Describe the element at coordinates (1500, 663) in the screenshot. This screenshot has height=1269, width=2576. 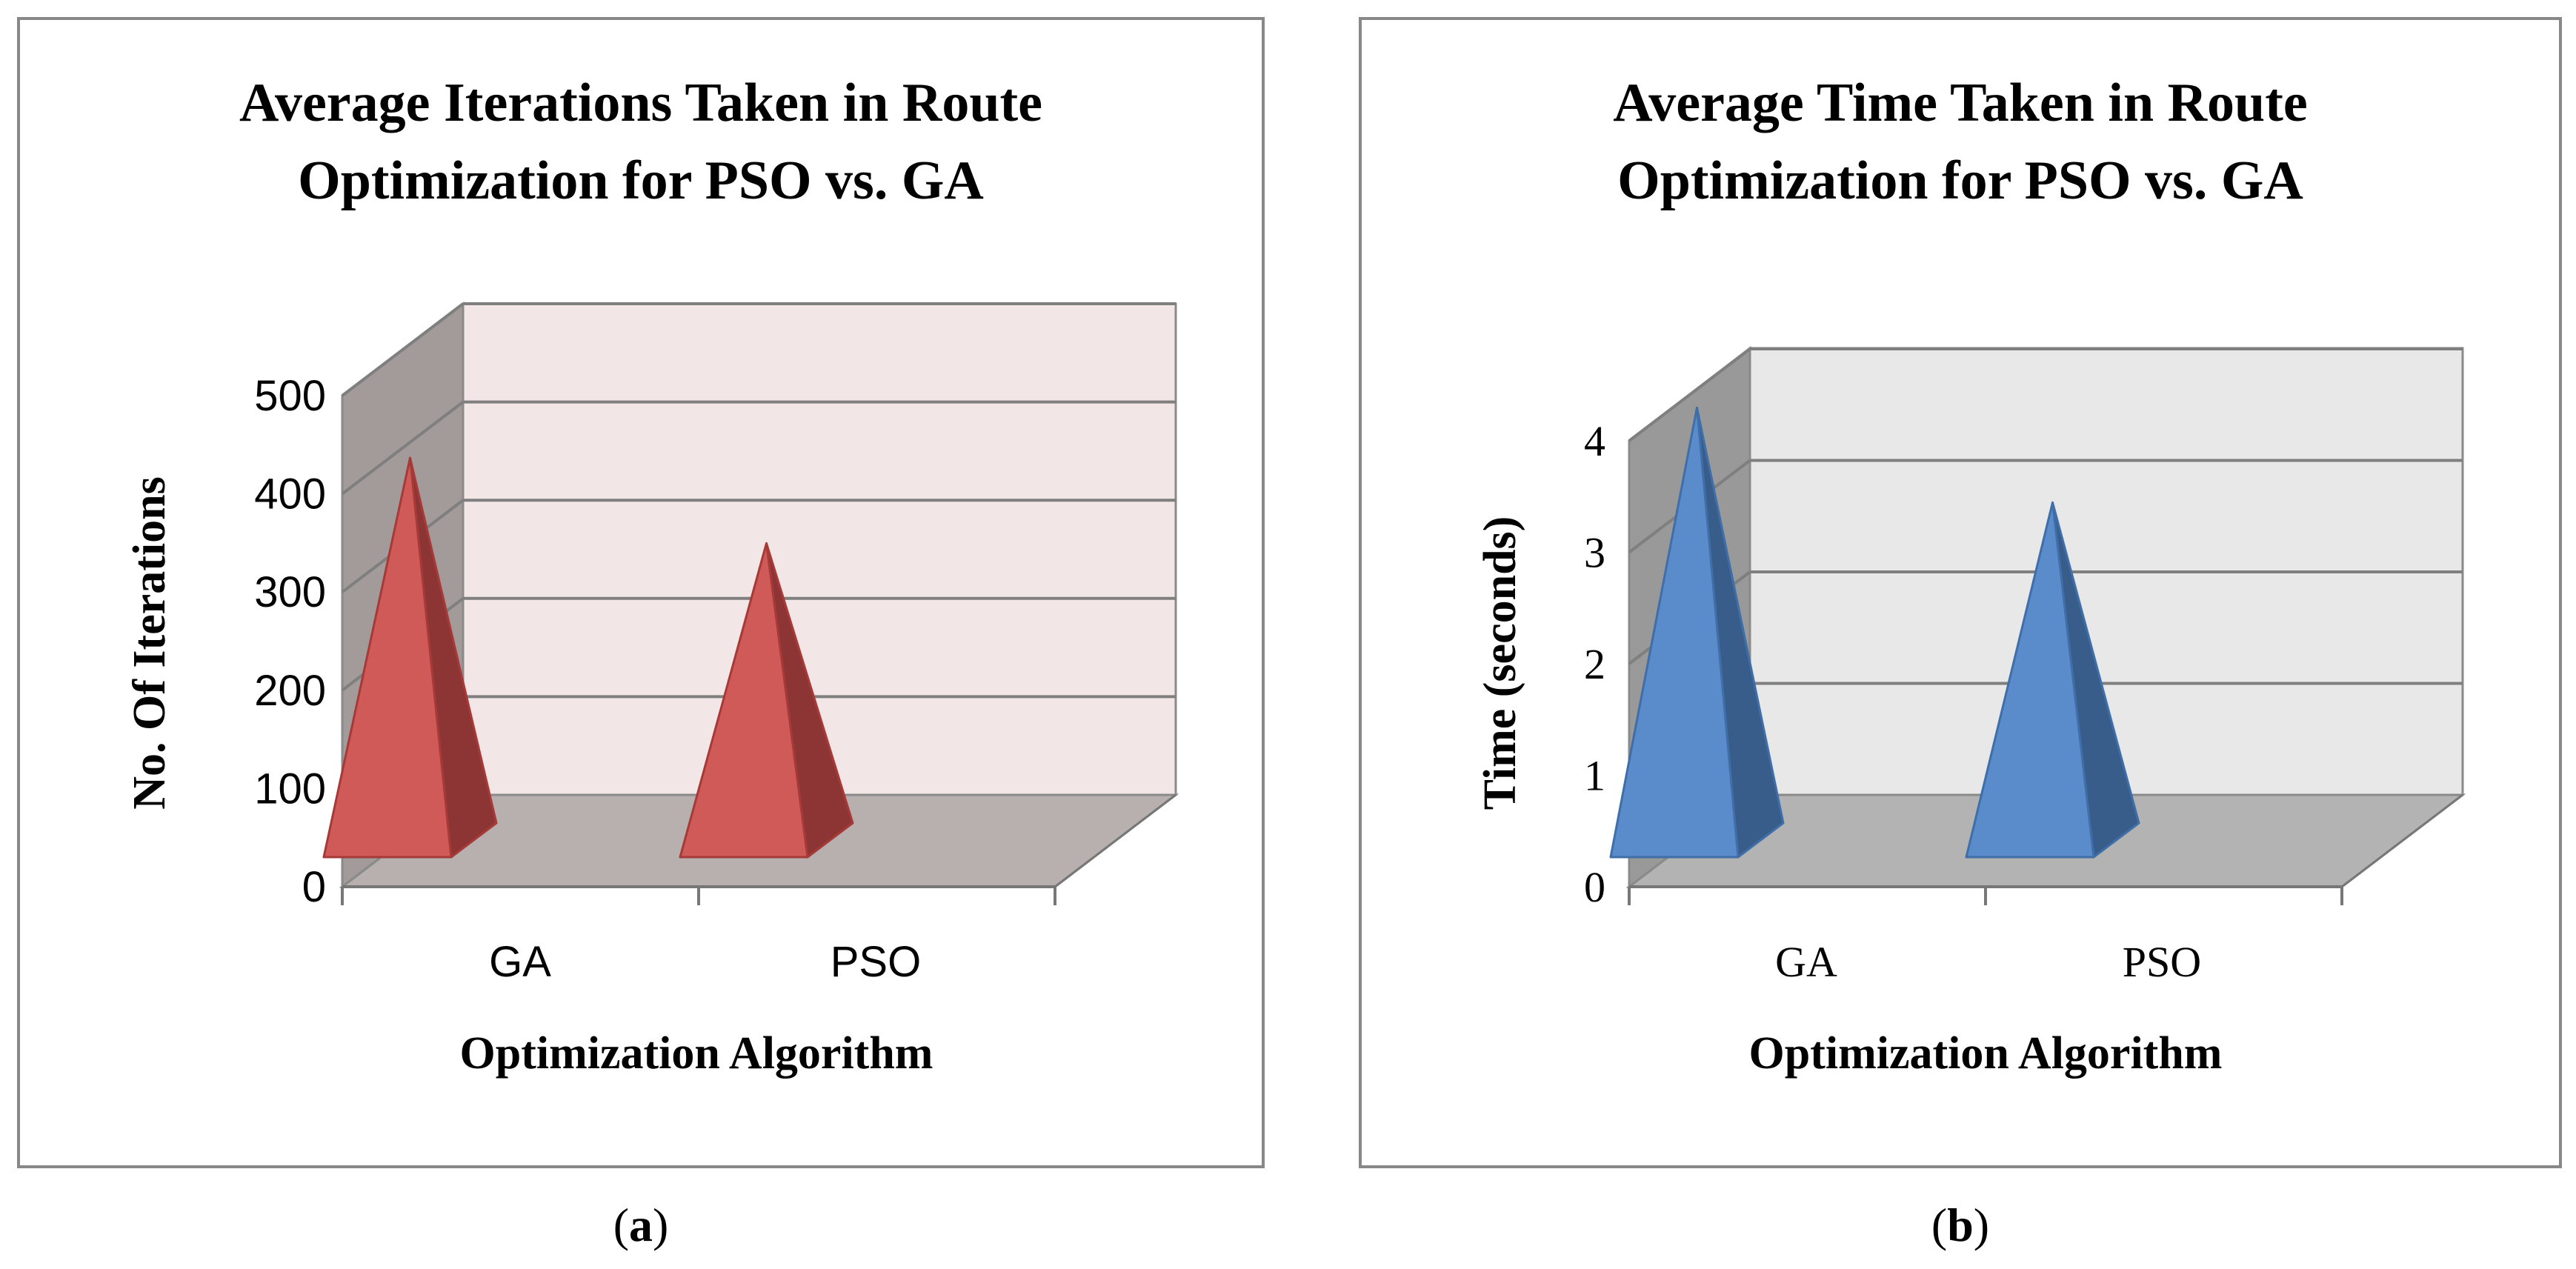
I see `y-axis-title: Time (seconds)` at that location.